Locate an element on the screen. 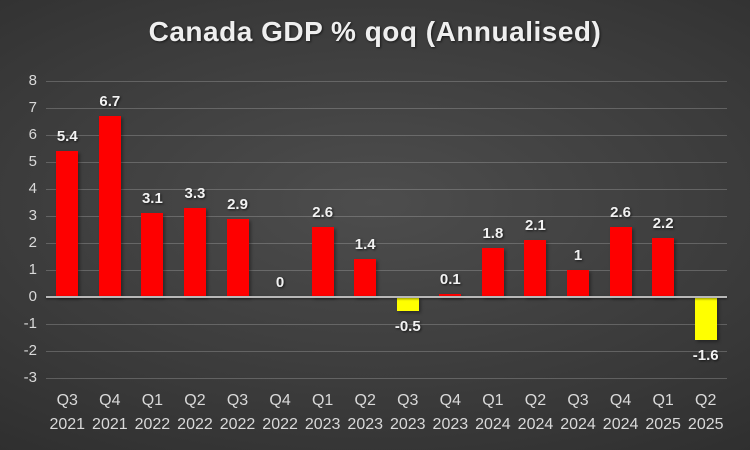 Image resolution: width=750 pixels, height=450 pixels. bar-q3-2022 is located at coordinates (237, 257).